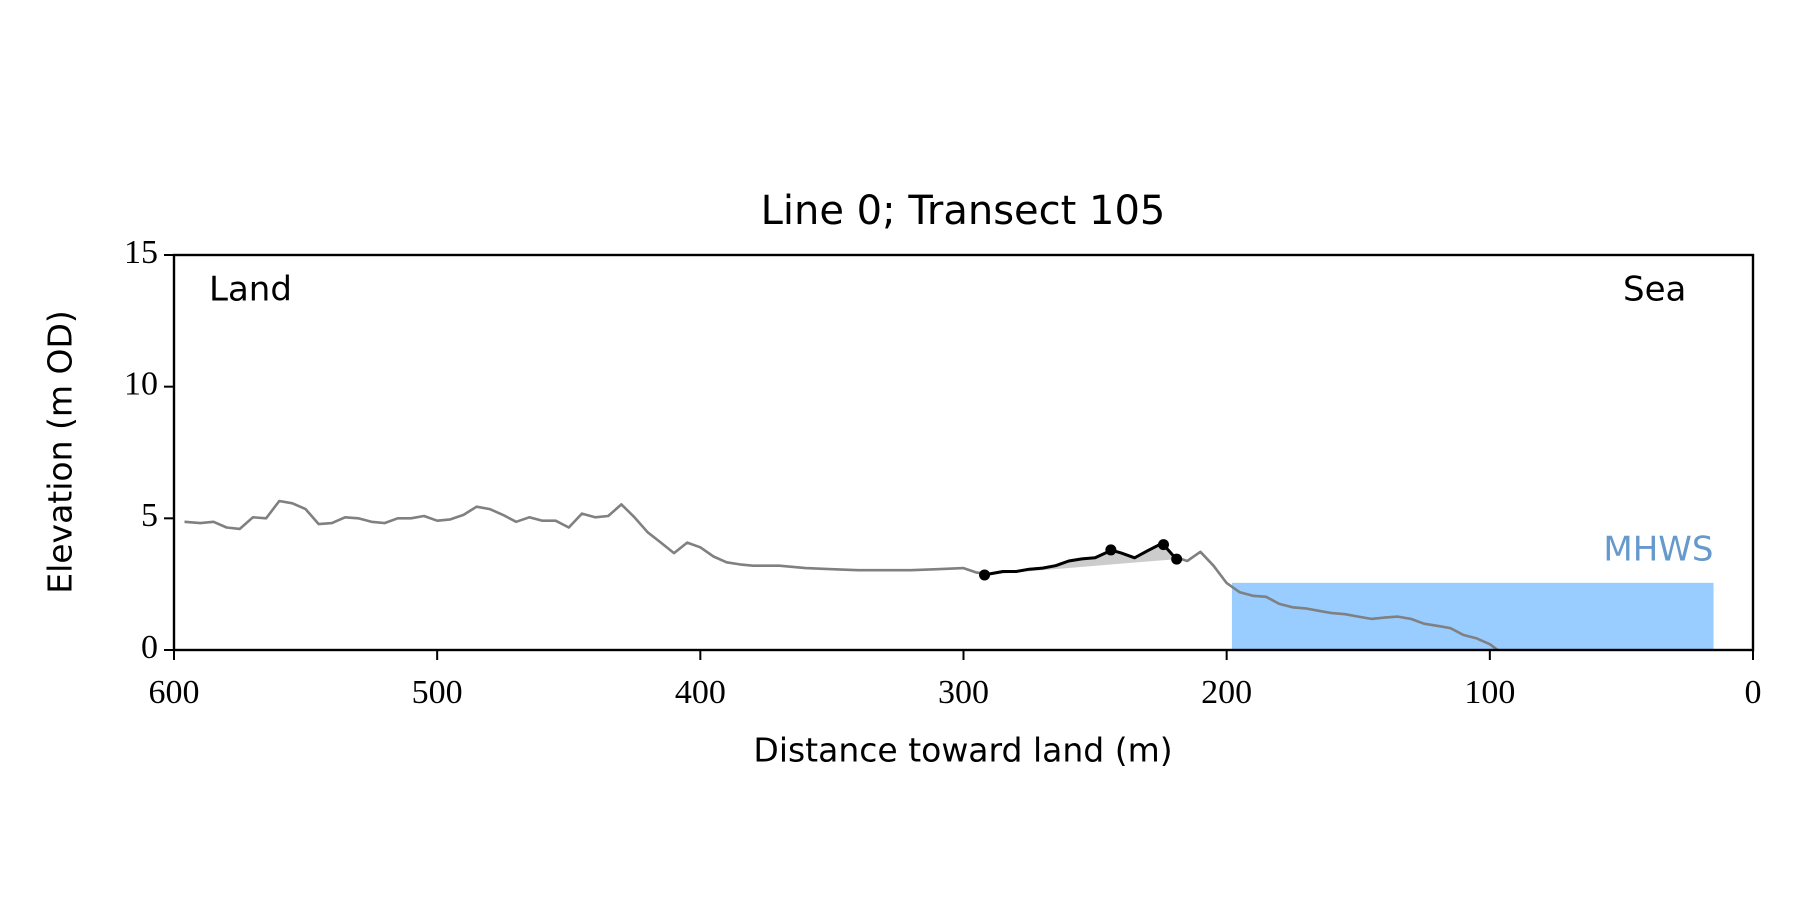 This screenshot has width=1800, height=900. What do you see at coordinates (1489, 692) in the screenshot?
I see `x-tick-label: 100` at bounding box center [1489, 692].